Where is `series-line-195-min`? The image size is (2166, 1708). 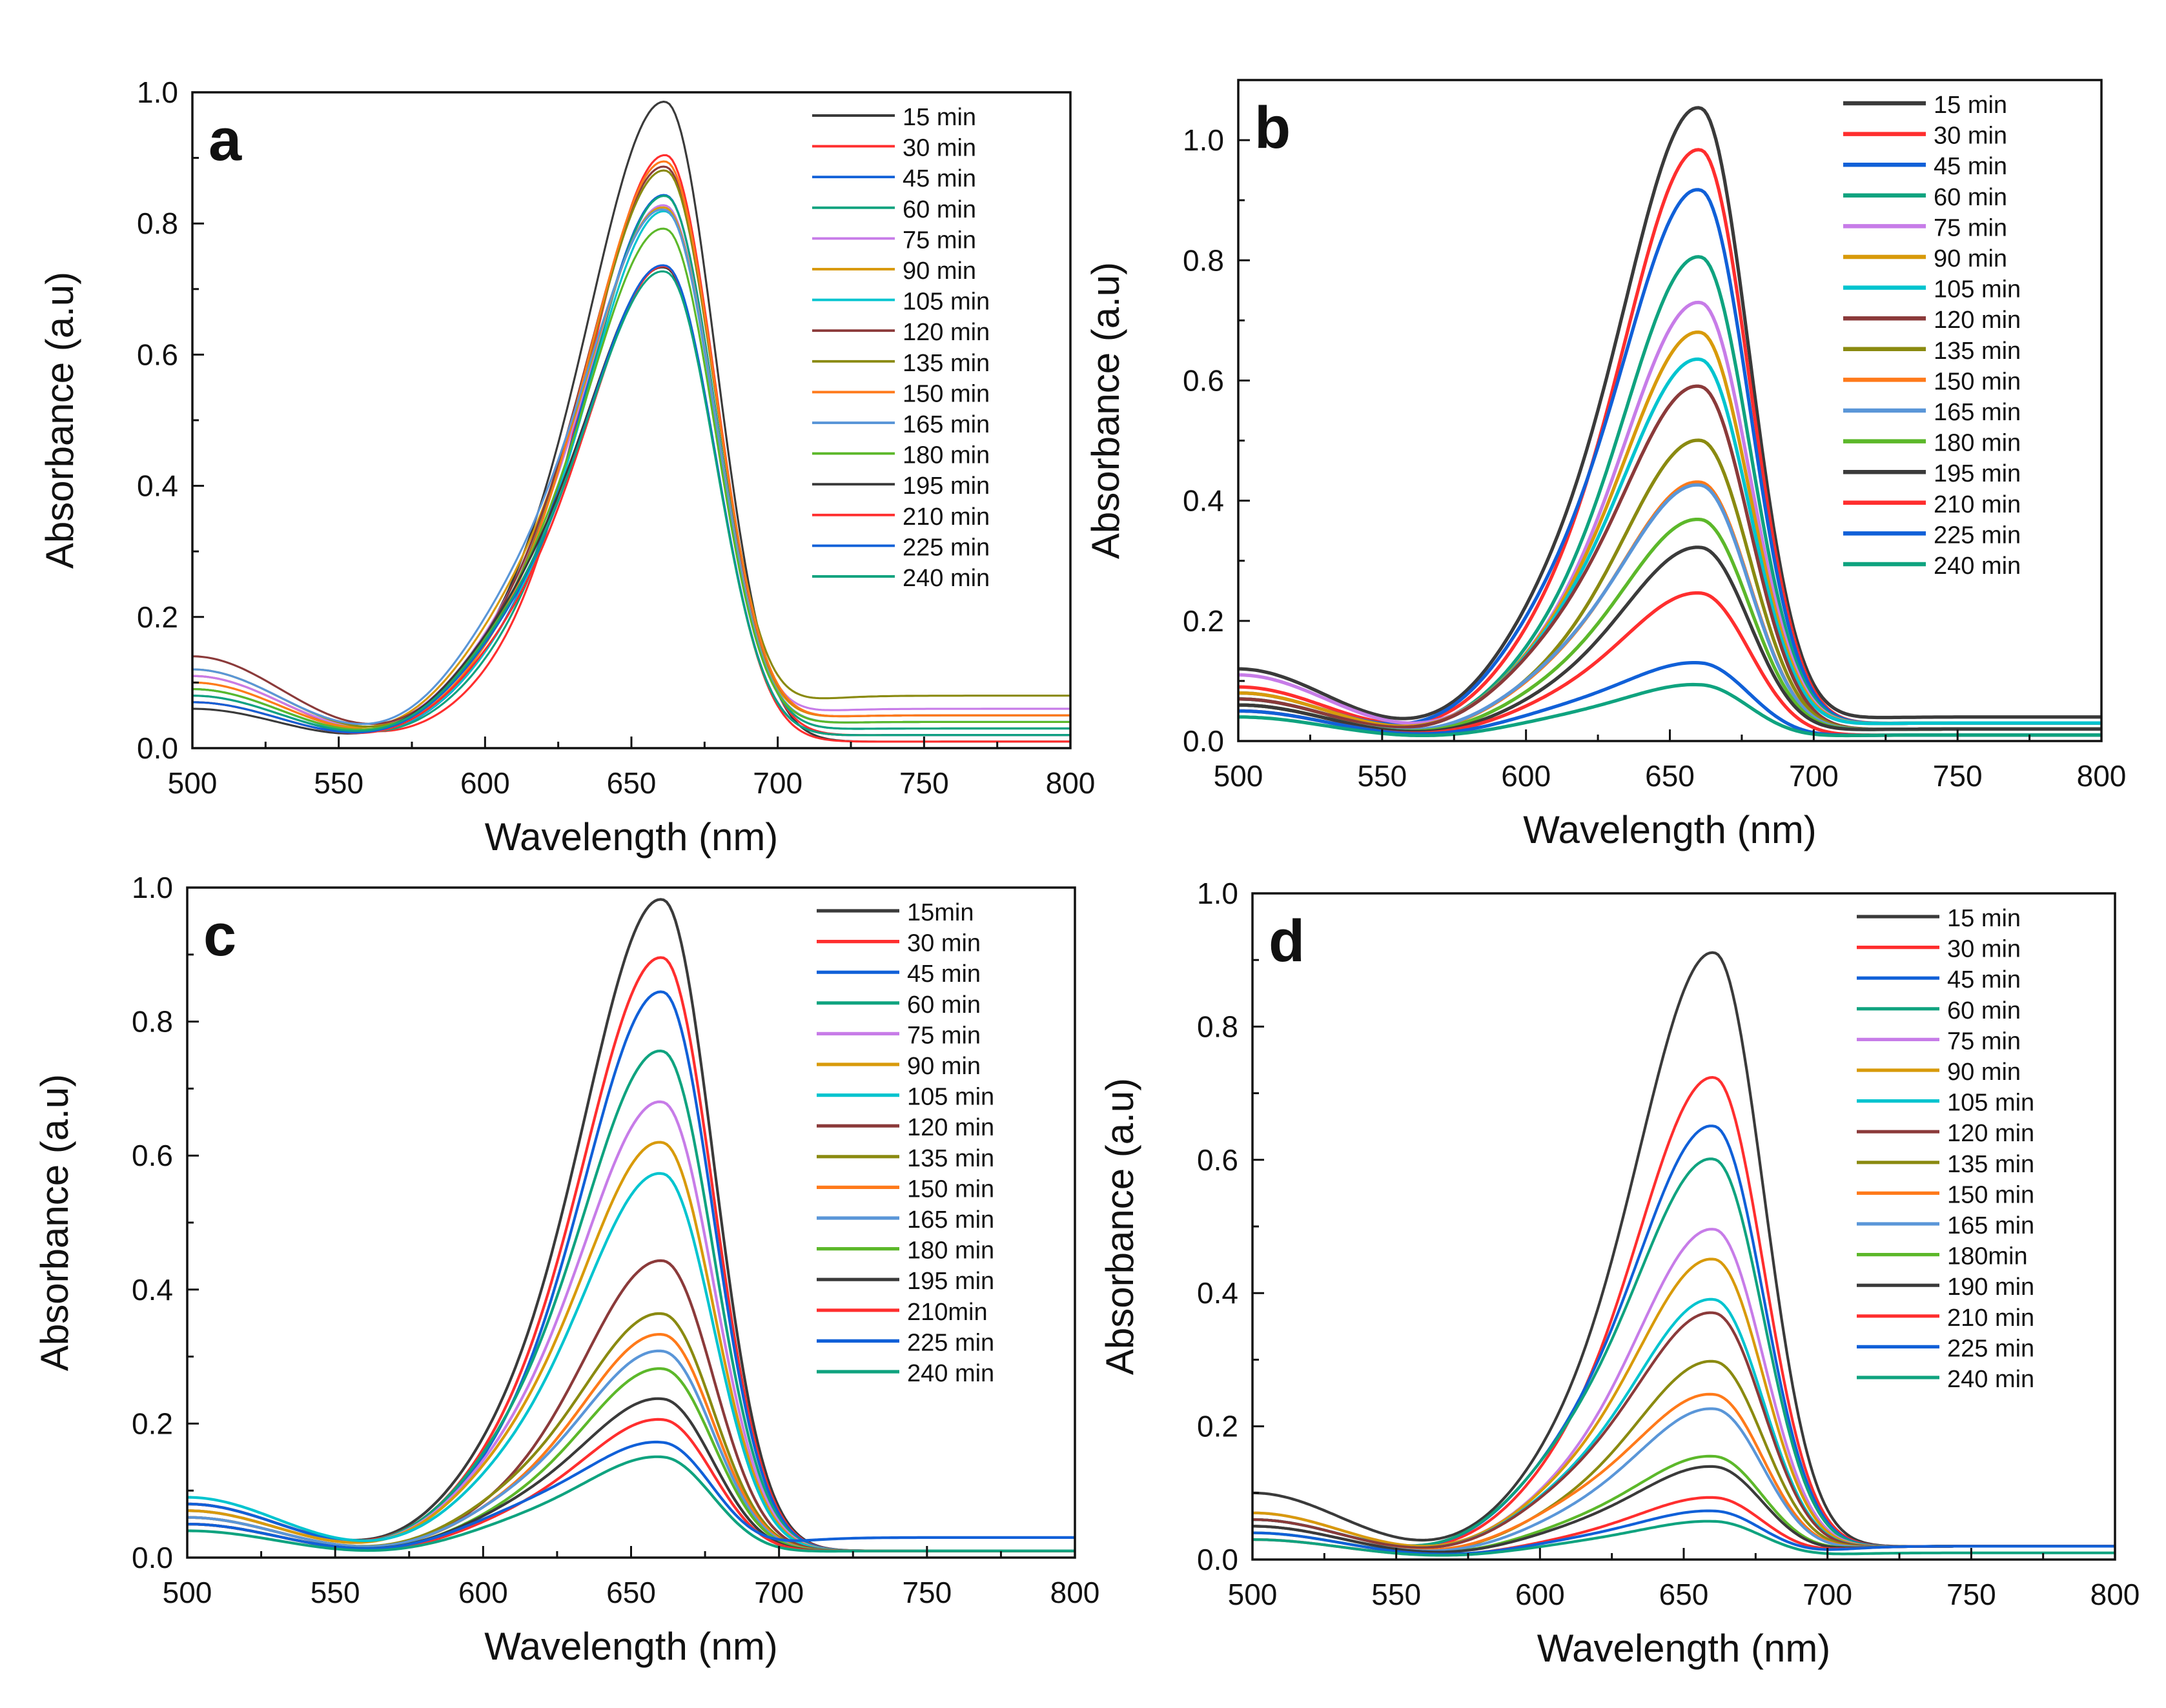
series-line-195-min is located at coordinates (1669, 639).